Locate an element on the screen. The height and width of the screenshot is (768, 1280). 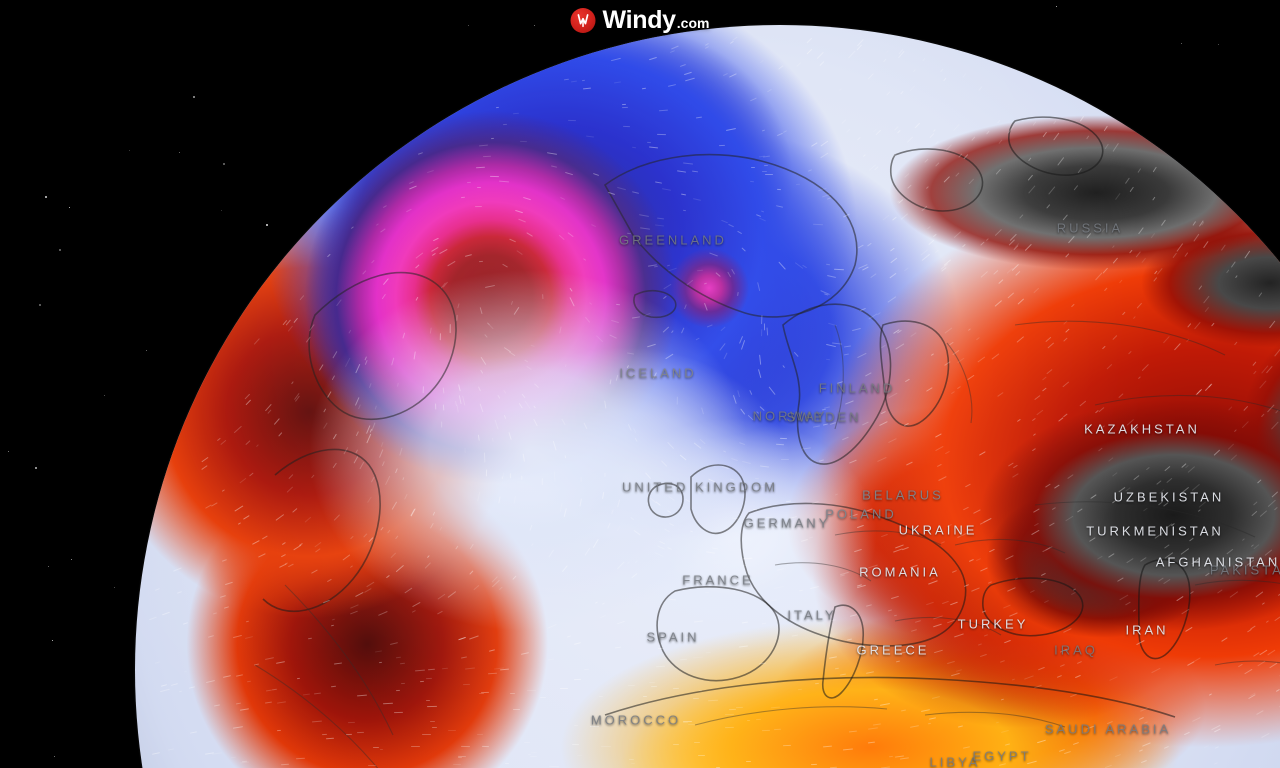
brand-name: Windy is located at coordinates (639, 20).